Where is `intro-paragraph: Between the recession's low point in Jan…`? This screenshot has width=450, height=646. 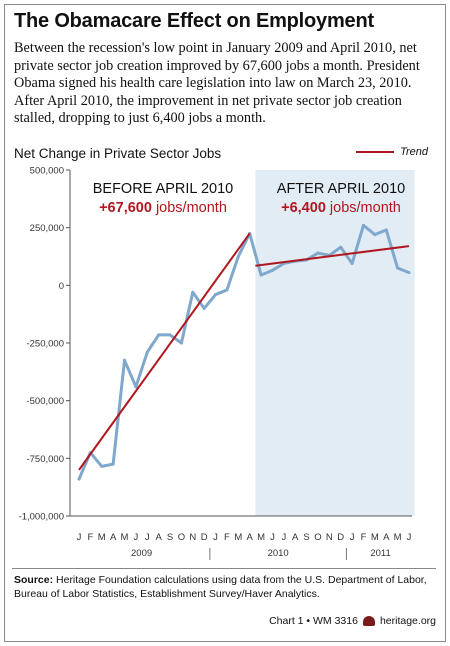 intro-paragraph: Between the recession's low point in Jan… is located at coordinates (217, 83).